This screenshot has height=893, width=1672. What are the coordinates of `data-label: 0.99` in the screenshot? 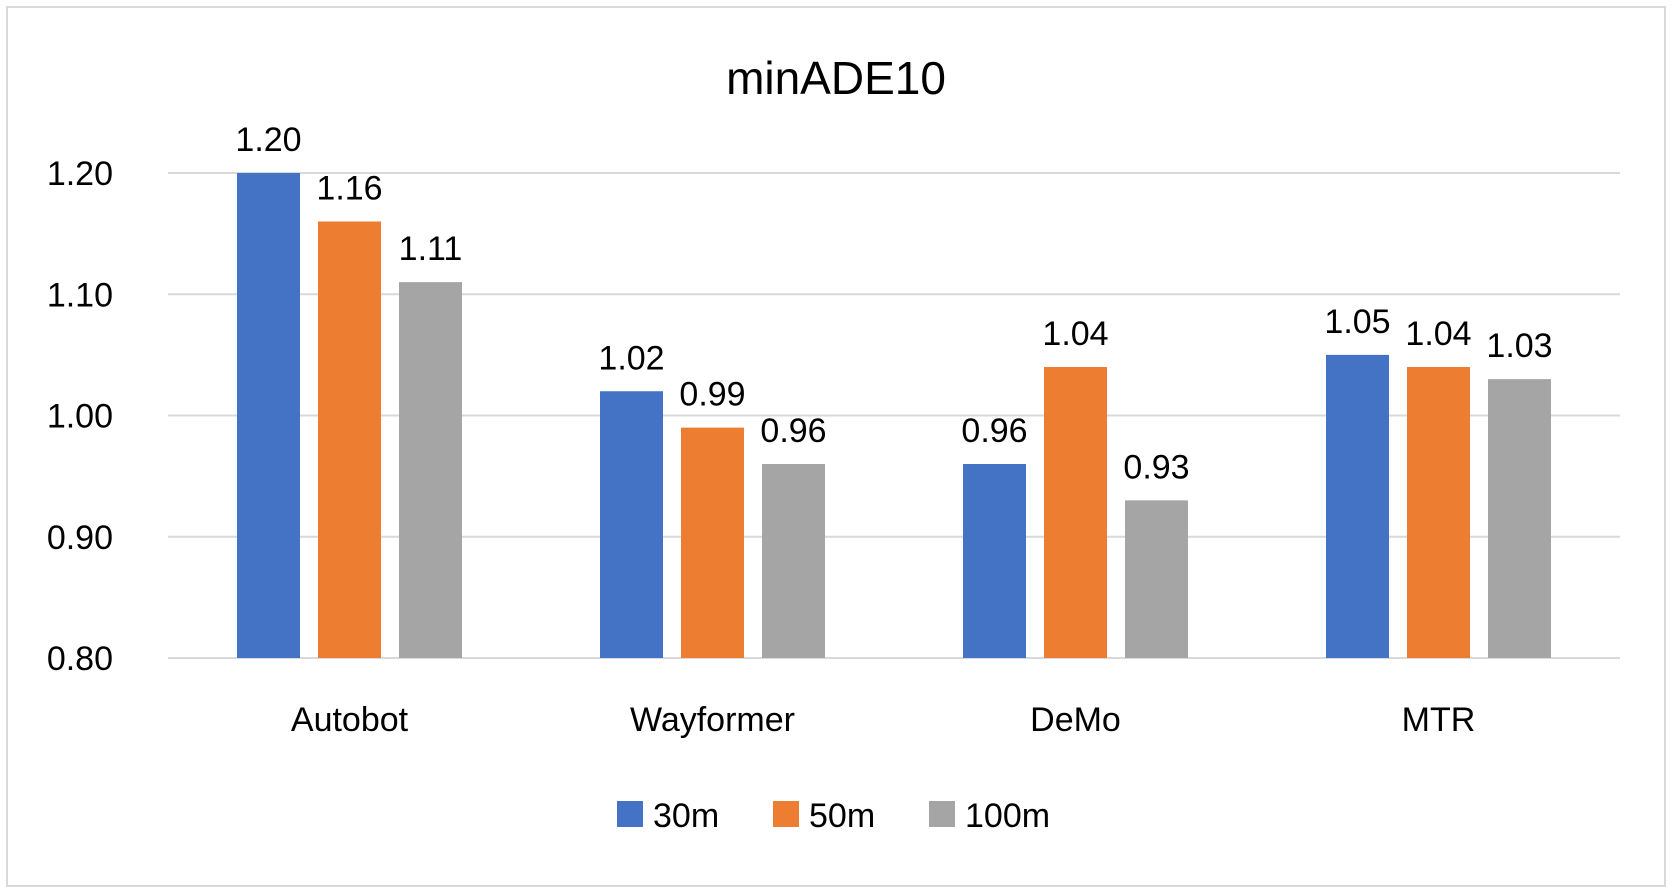 It's located at (712, 395).